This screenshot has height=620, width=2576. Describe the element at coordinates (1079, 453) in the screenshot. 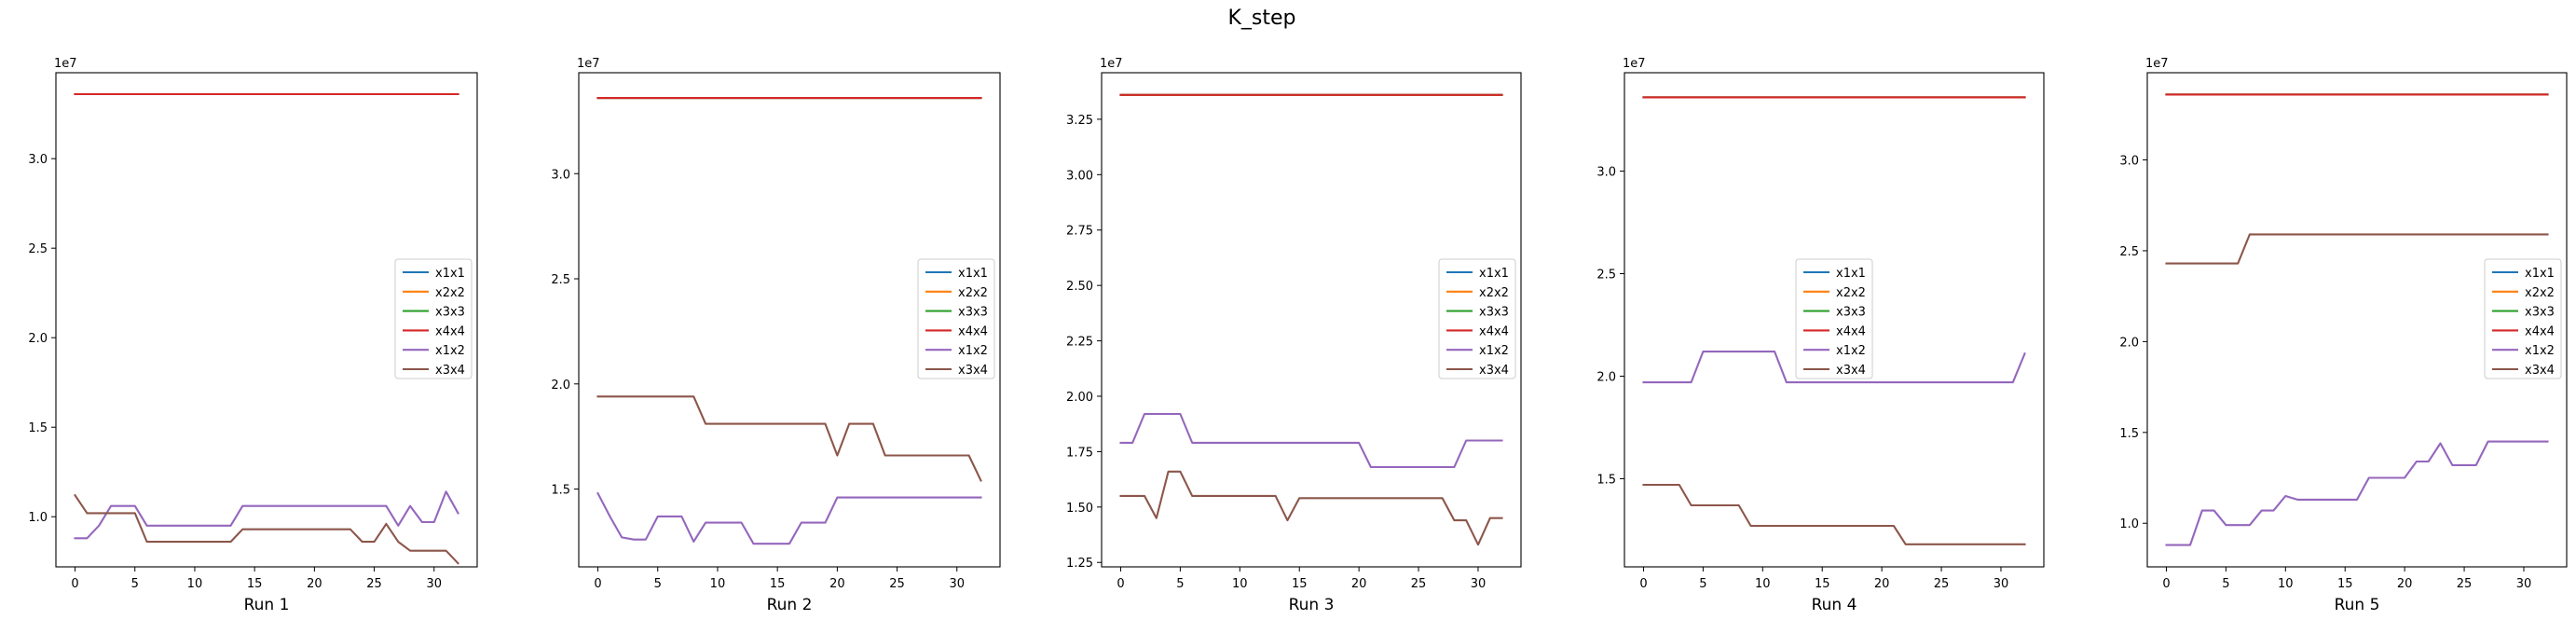

I see `y-tick-label: 1.75` at that location.